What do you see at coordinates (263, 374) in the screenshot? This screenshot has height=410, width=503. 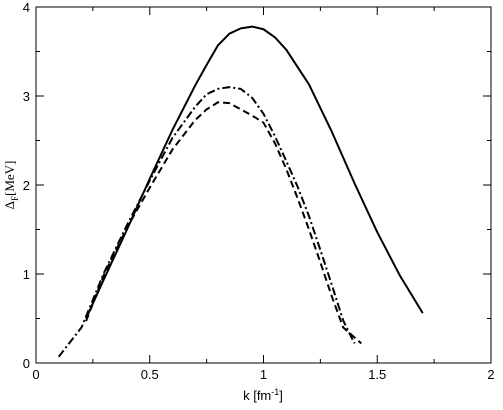 I see `x-tick-label: 1` at bounding box center [263, 374].